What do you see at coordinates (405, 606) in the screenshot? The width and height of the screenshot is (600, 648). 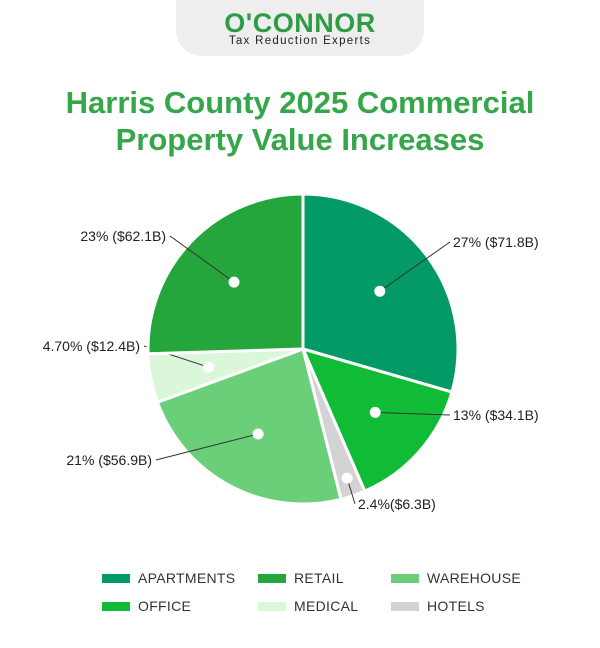 I see `legend-swatch-hotels` at bounding box center [405, 606].